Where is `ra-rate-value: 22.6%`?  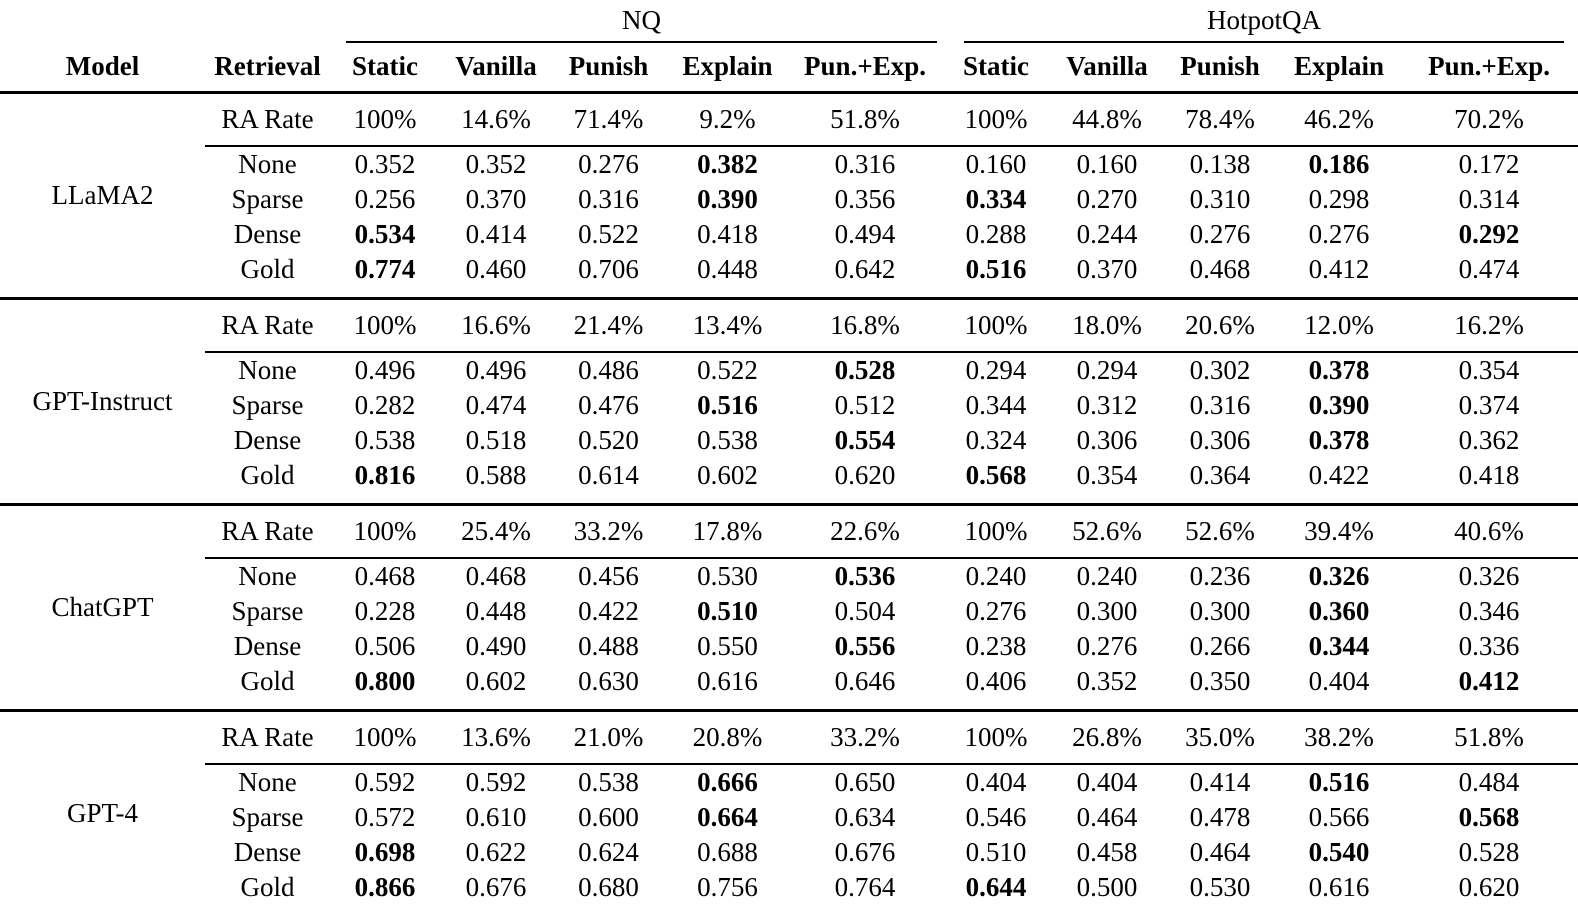
ra-rate-value: 22.6% is located at coordinates (865, 531).